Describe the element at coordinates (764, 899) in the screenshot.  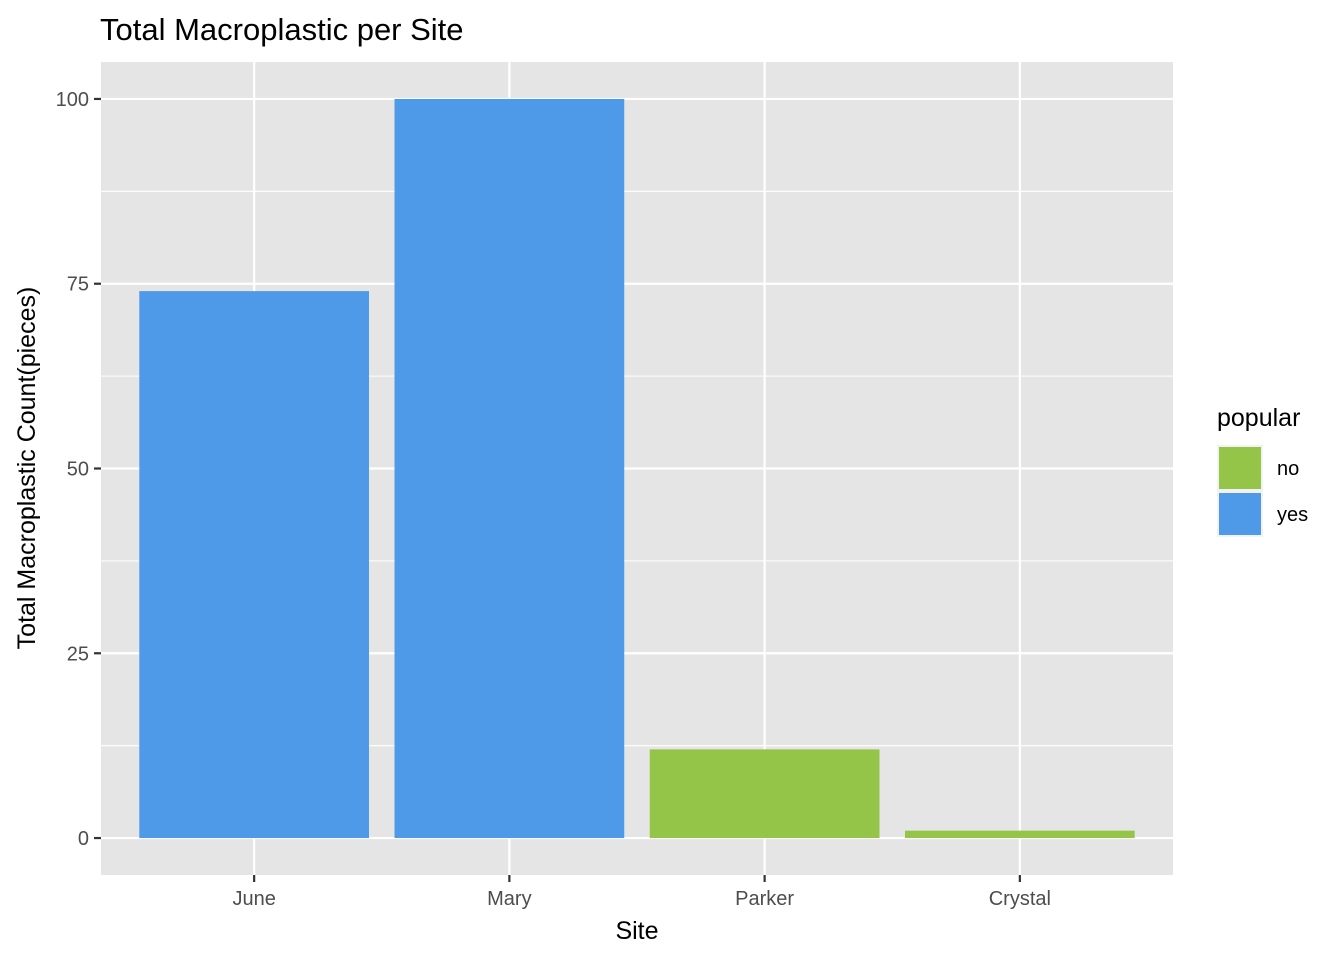
I see `x-tick-label: Parker` at that location.